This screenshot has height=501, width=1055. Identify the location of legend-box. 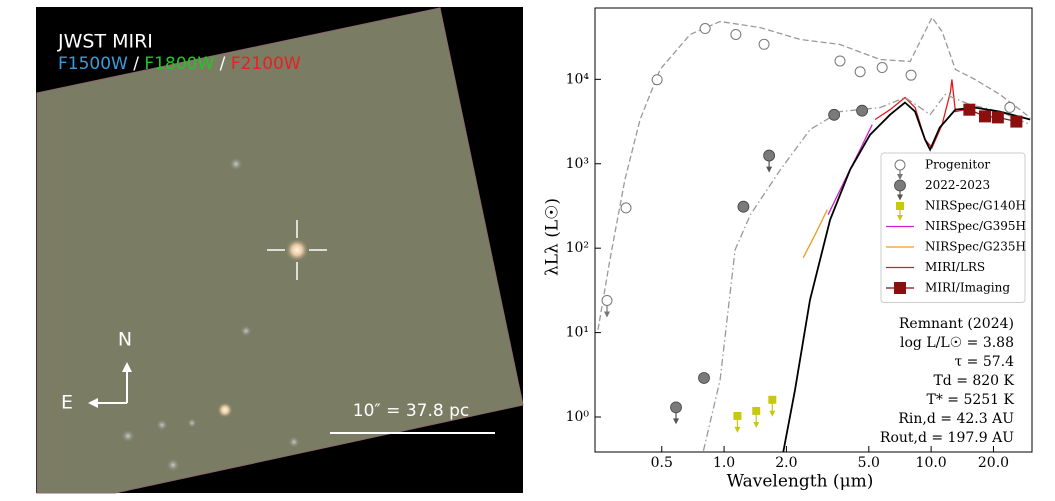
(953, 227).